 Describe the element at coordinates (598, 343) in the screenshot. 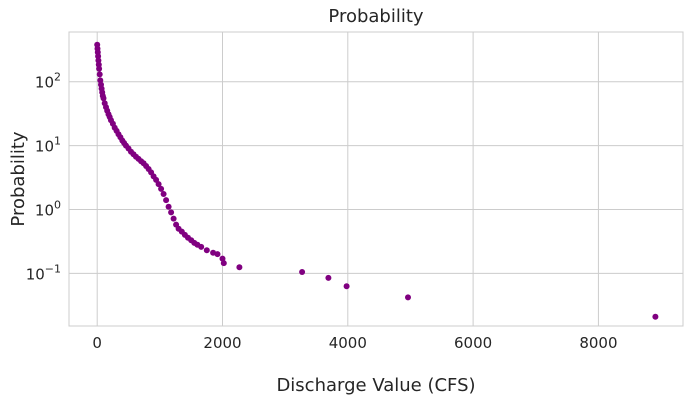

I see `x-tick-label: 8000` at that location.